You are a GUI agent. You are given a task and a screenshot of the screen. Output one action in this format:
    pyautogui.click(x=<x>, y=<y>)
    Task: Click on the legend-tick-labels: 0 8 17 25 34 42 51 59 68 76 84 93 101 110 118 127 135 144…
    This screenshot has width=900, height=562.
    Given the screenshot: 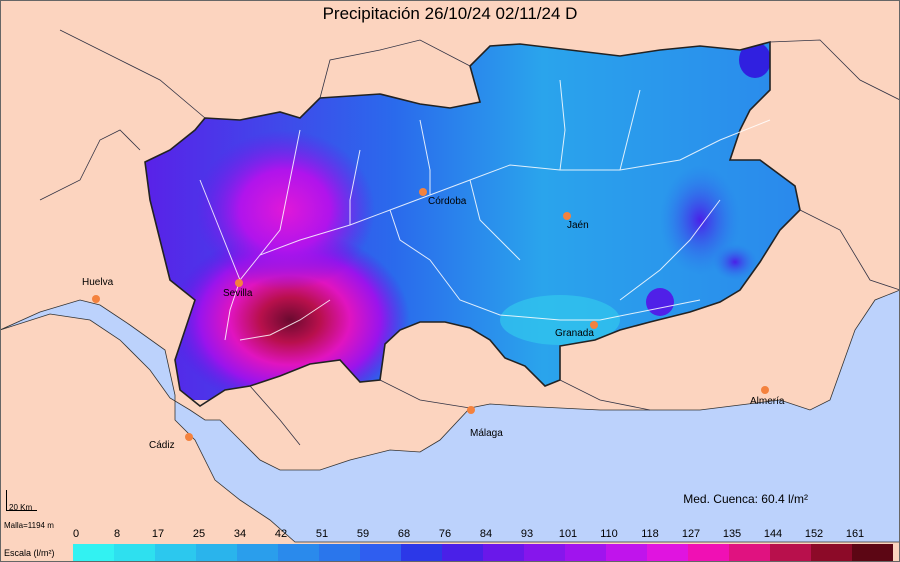 What is the action you would take?
    pyautogui.click(x=483, y=535)
    